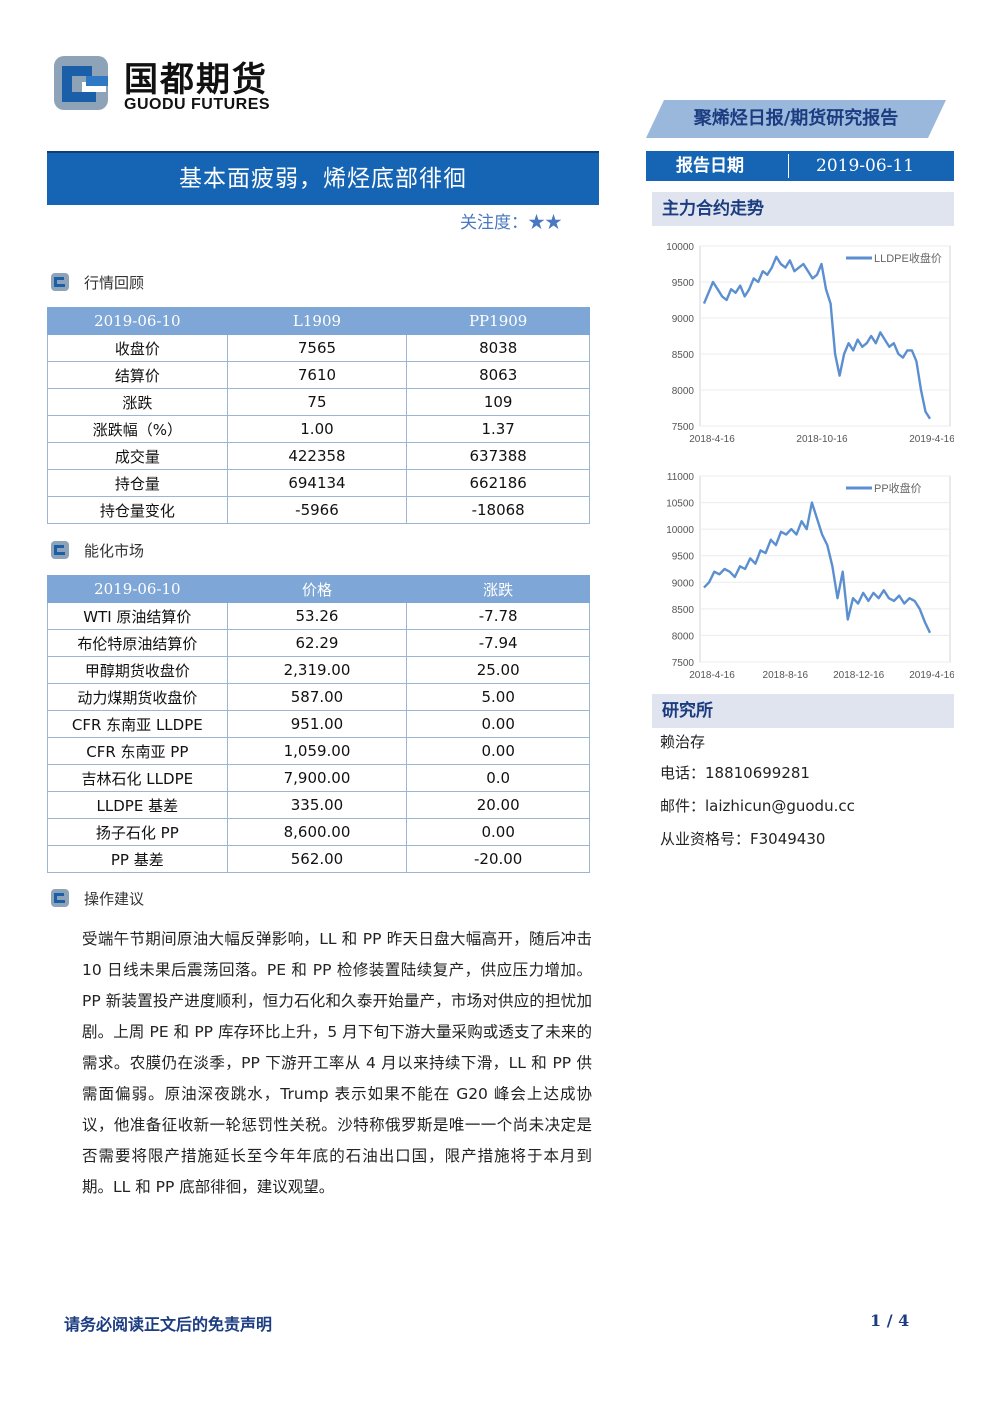  I want to click on table-cell: 422358, so click(317, 456).